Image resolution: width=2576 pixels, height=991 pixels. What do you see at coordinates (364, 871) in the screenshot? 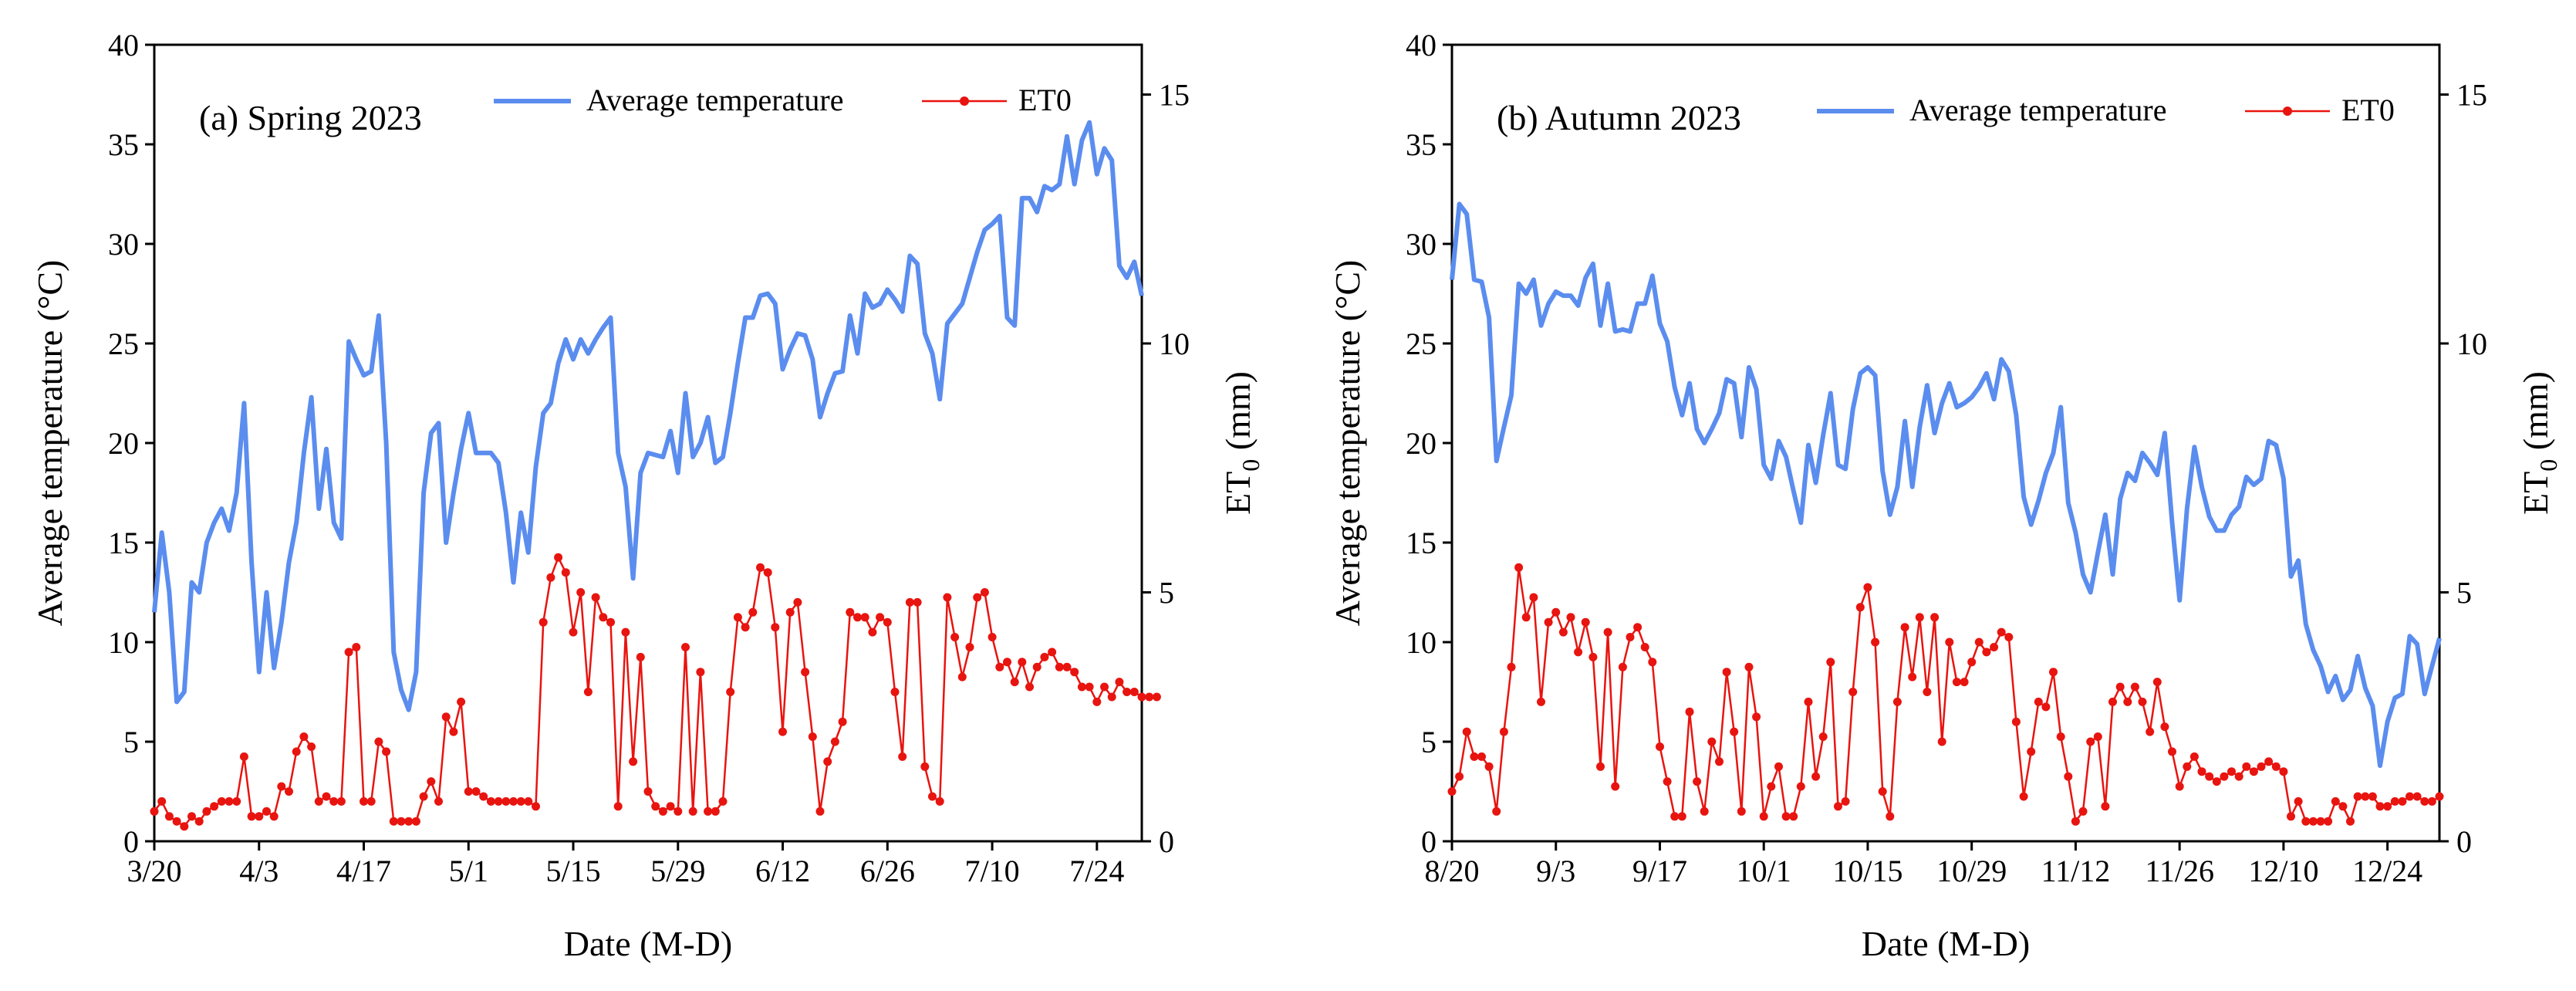
I see `x-tick-label: 4/17` at bounding box center [364, 871].